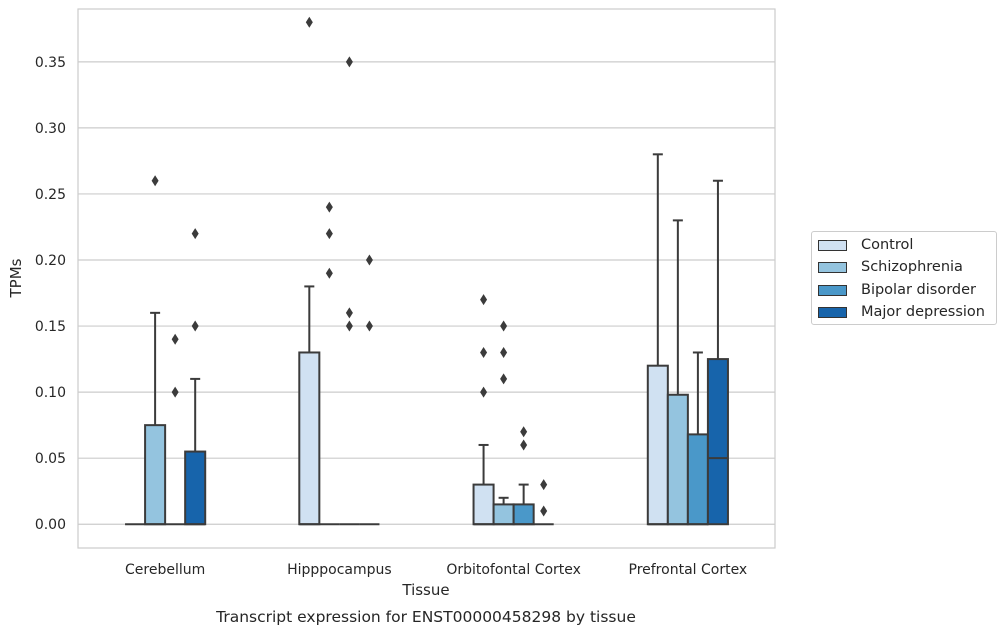  I want to click on legend-item-major-depression: Major depression, so click(901, 312).